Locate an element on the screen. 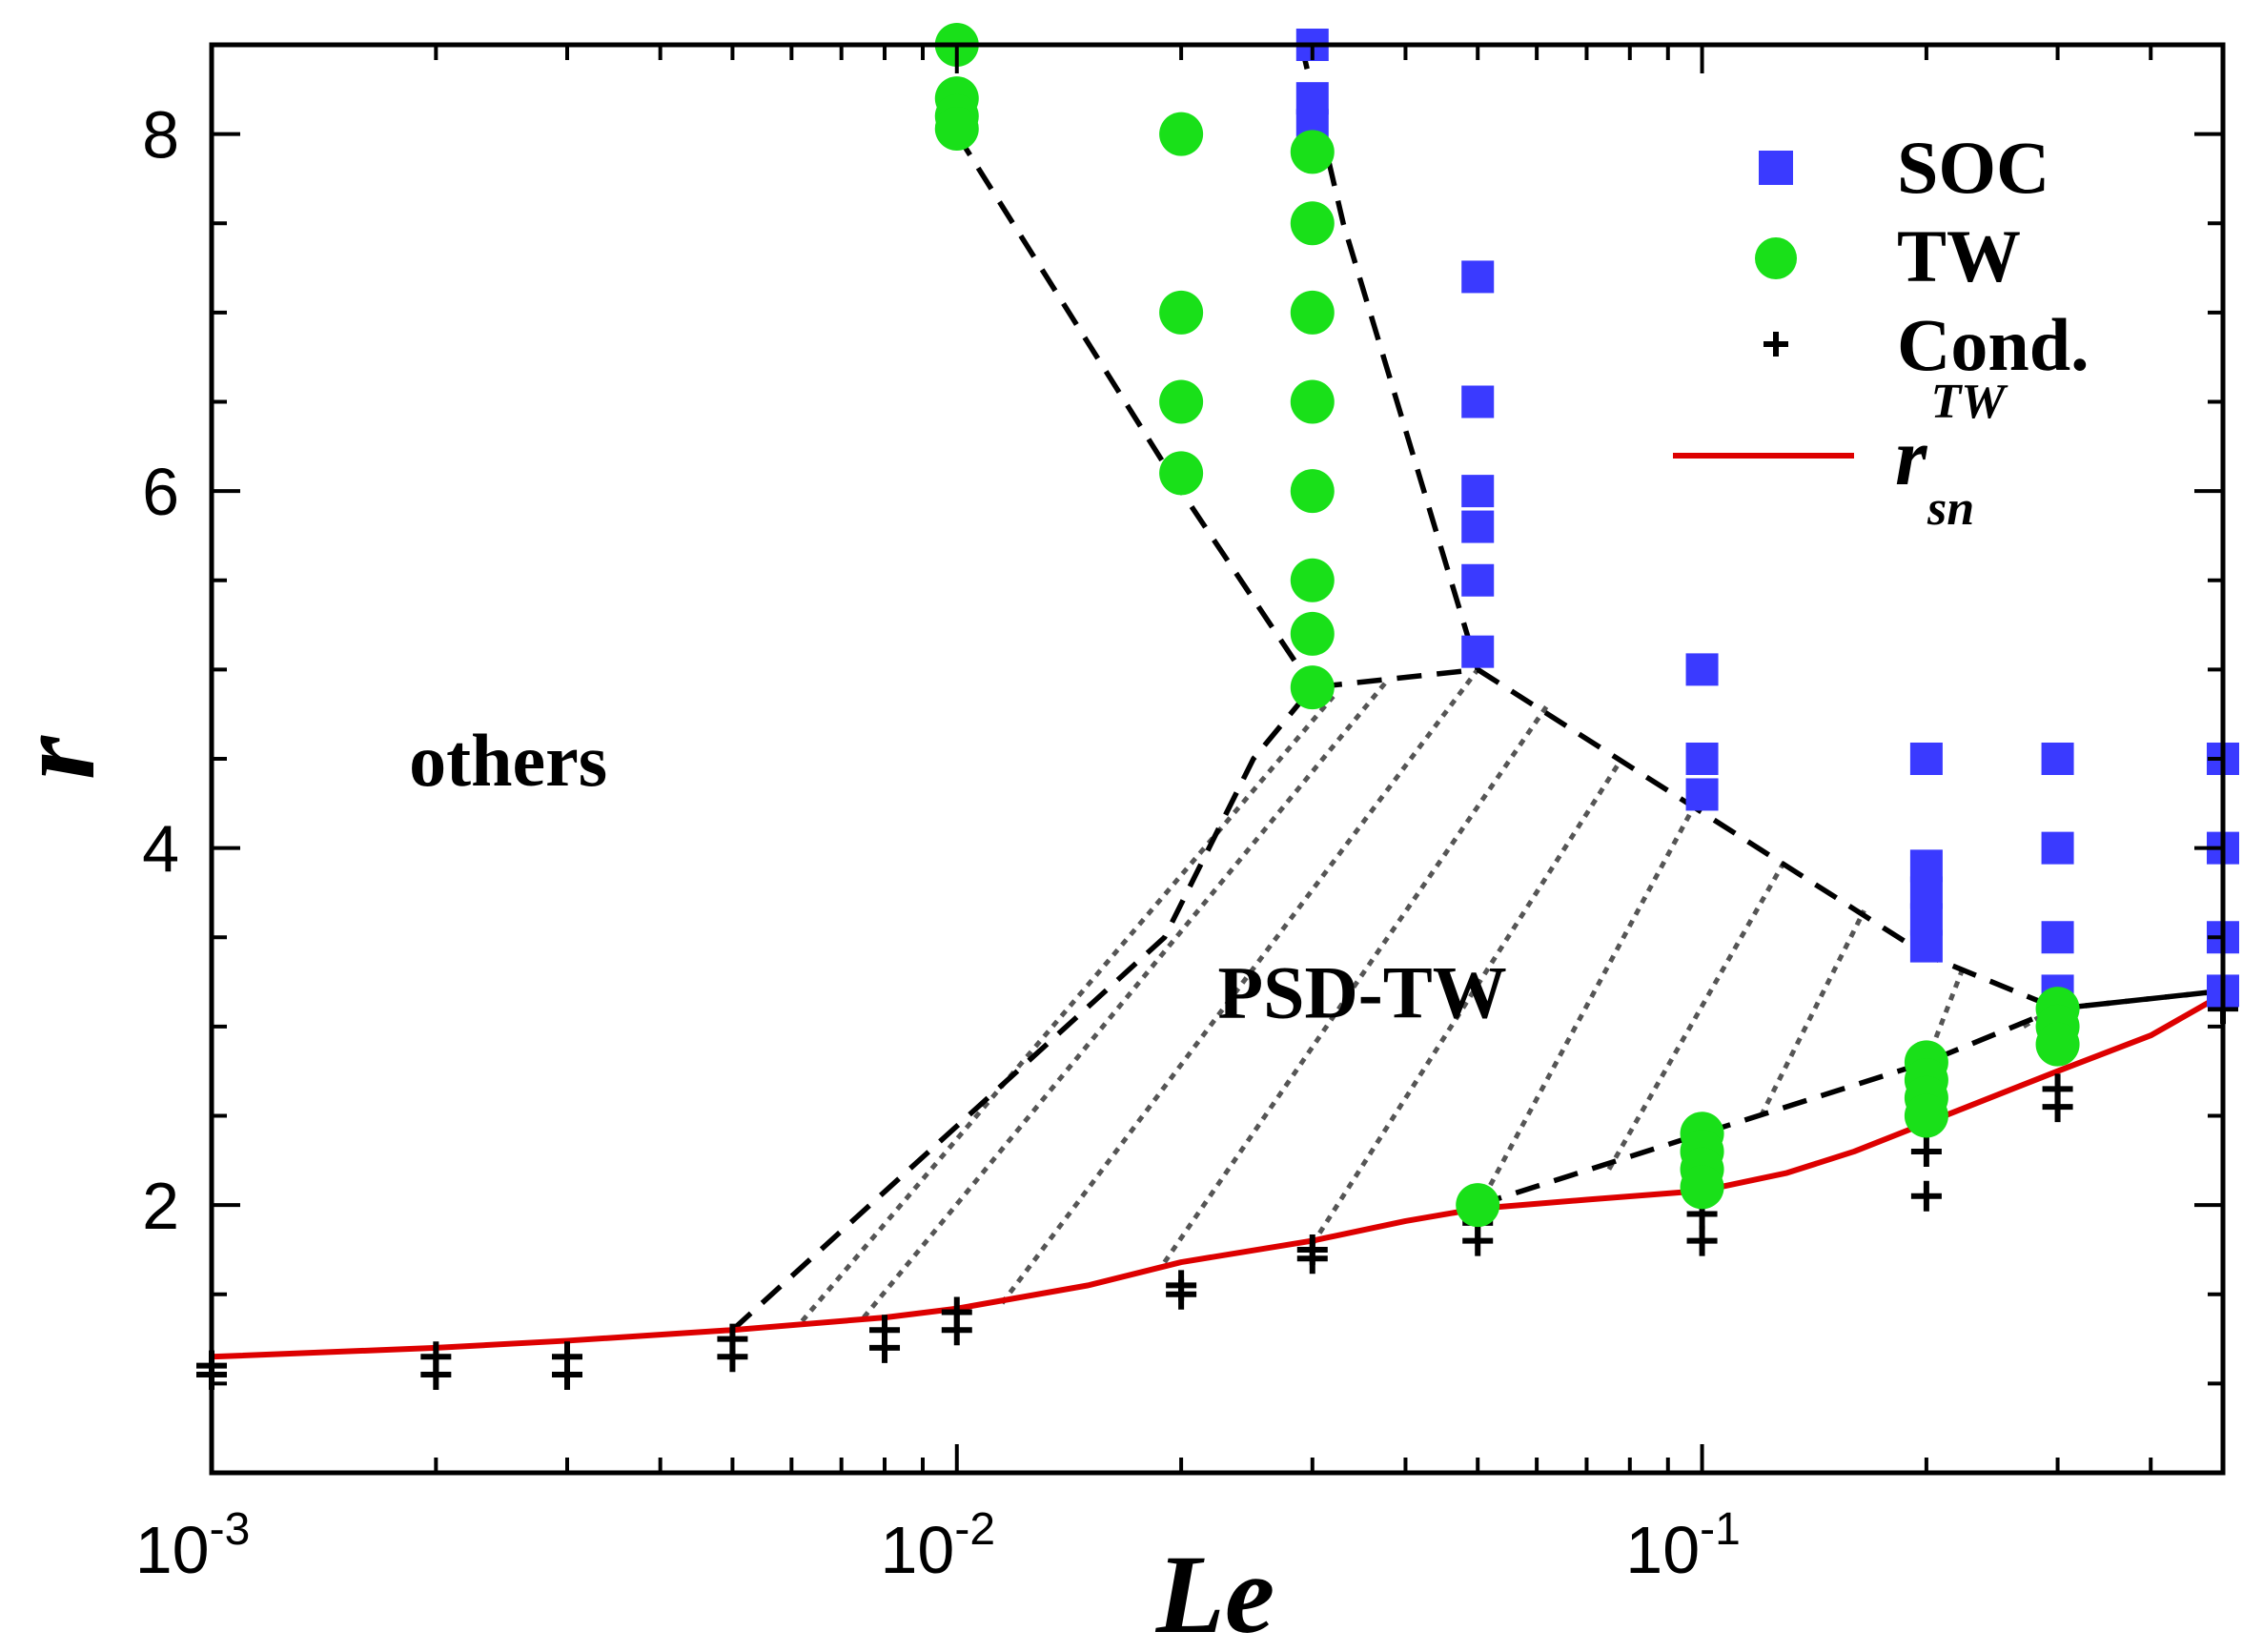 The image size is (2263, 1652). x-axis-label: Le is located at coordinates (1214, 1589).